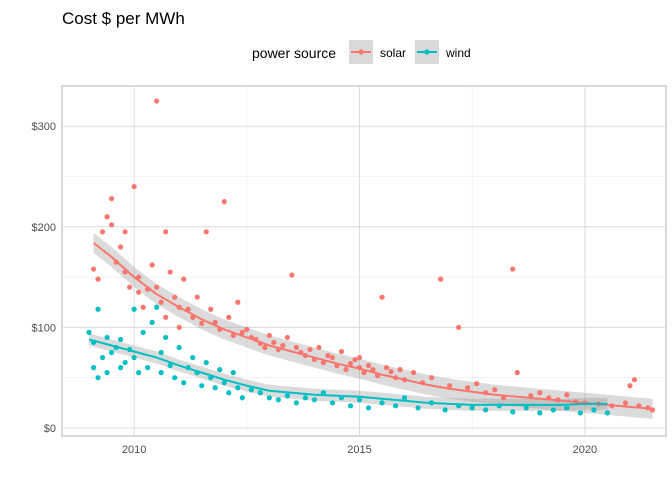 This screenshot has height=480, width=672. Describe the element at coordinates (44, 228) in the screenshot. I see `y-tick-label: $200` at that location.